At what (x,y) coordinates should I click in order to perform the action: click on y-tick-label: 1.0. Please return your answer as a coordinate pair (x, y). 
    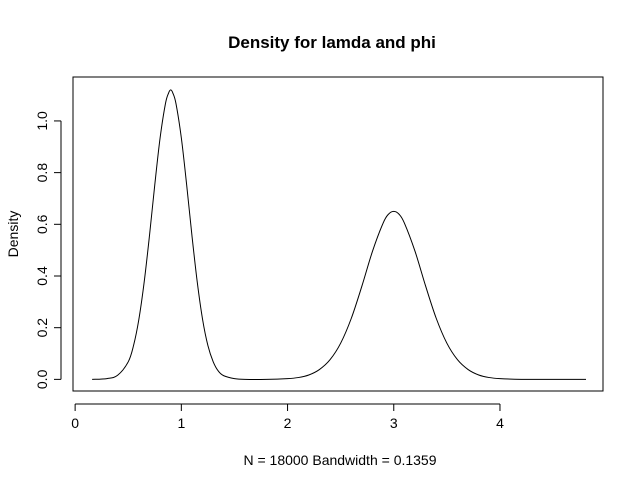
    Looking at the image, I should click on (42, 121).